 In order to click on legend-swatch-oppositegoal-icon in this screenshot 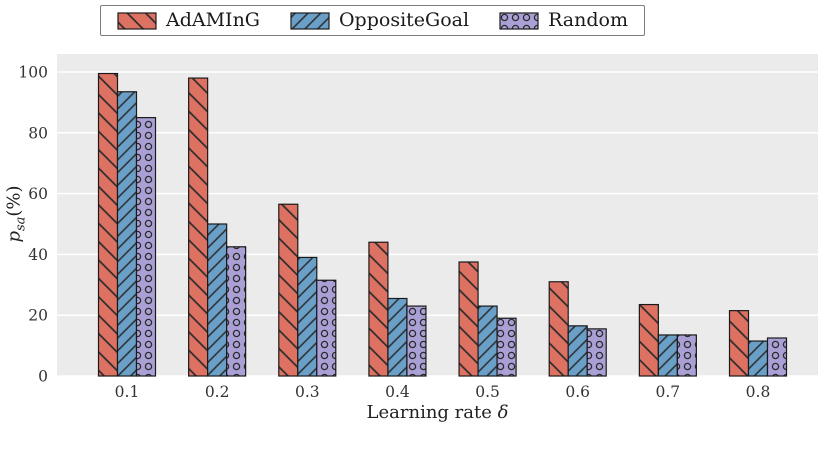, I will do `click(310, 20)`.